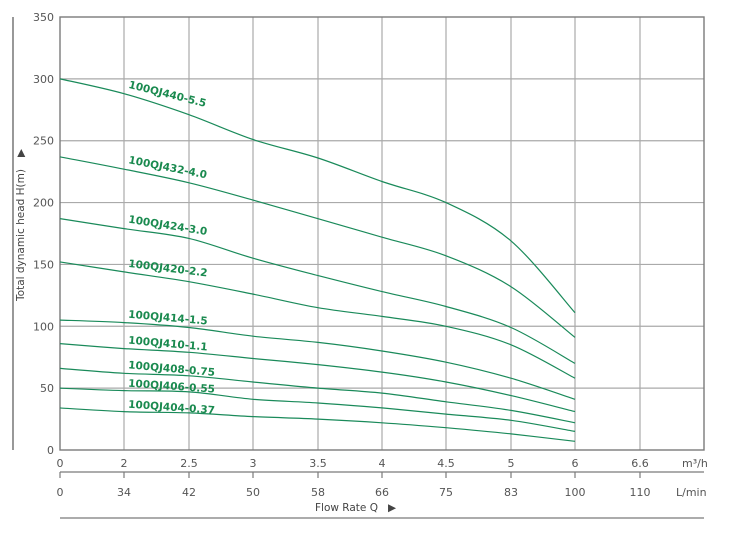  What do you see at coordinates (43, 326) in the screenshot?
I see `y-tick-label: 100` at bounding box center [43, 326].